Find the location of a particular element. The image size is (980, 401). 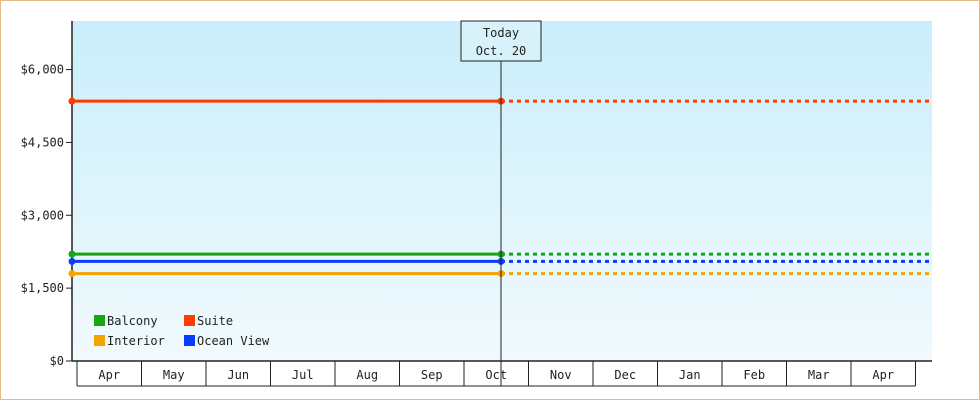

y-tick-label: $0 is located at coordinates (57, 361).